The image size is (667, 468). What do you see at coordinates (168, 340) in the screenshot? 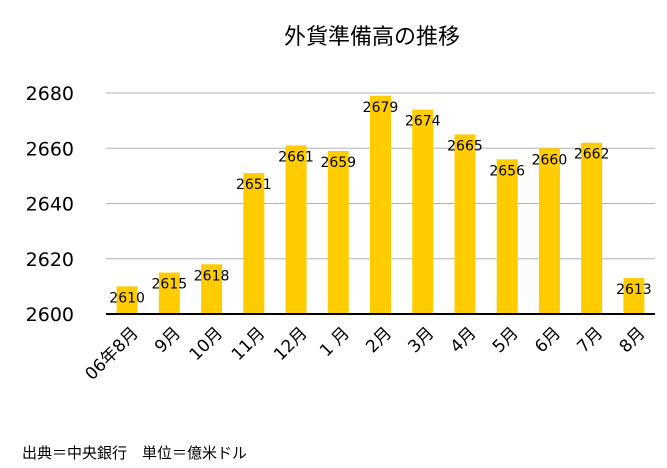
I see `x-tick-label: 9月` at bounding box center [168, 340].